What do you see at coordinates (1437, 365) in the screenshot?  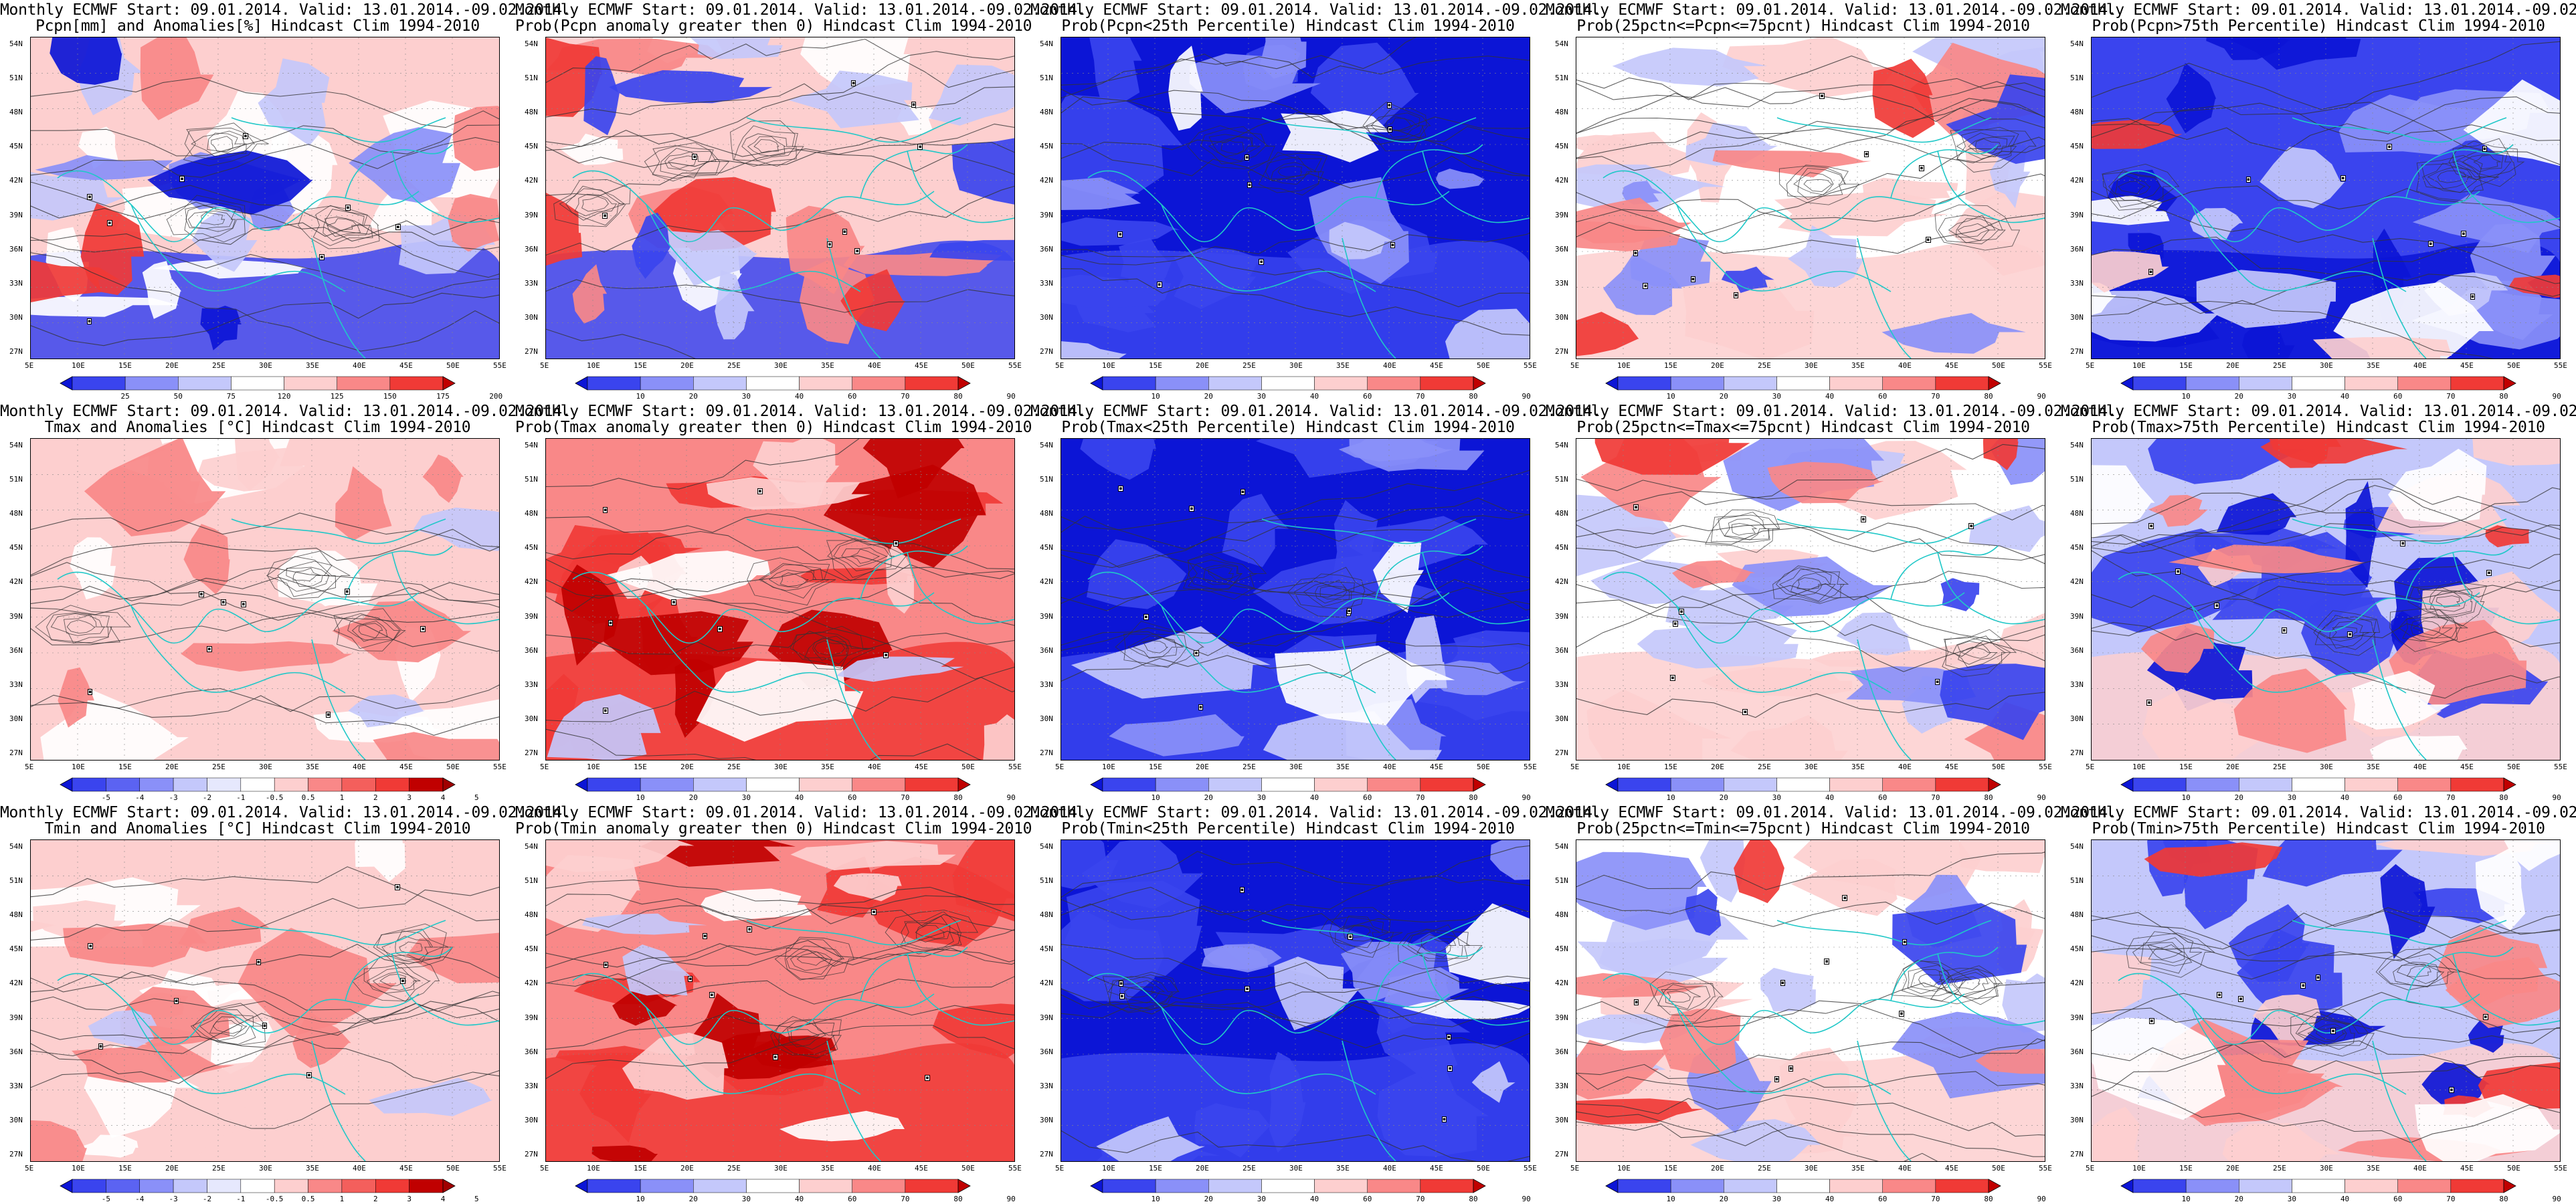 I see `lon-label: 45E` at bounding box center [1437, 365].